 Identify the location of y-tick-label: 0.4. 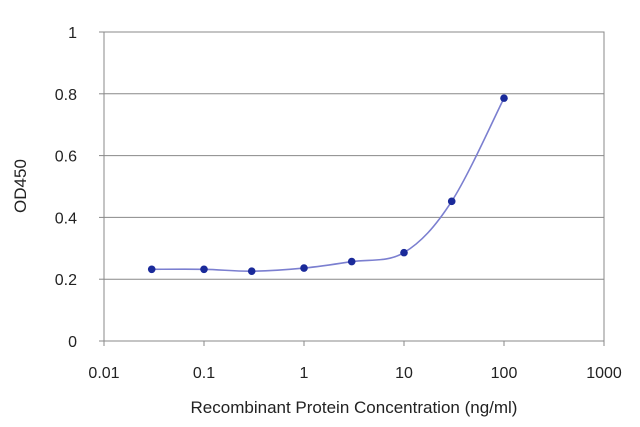
(66, 218).